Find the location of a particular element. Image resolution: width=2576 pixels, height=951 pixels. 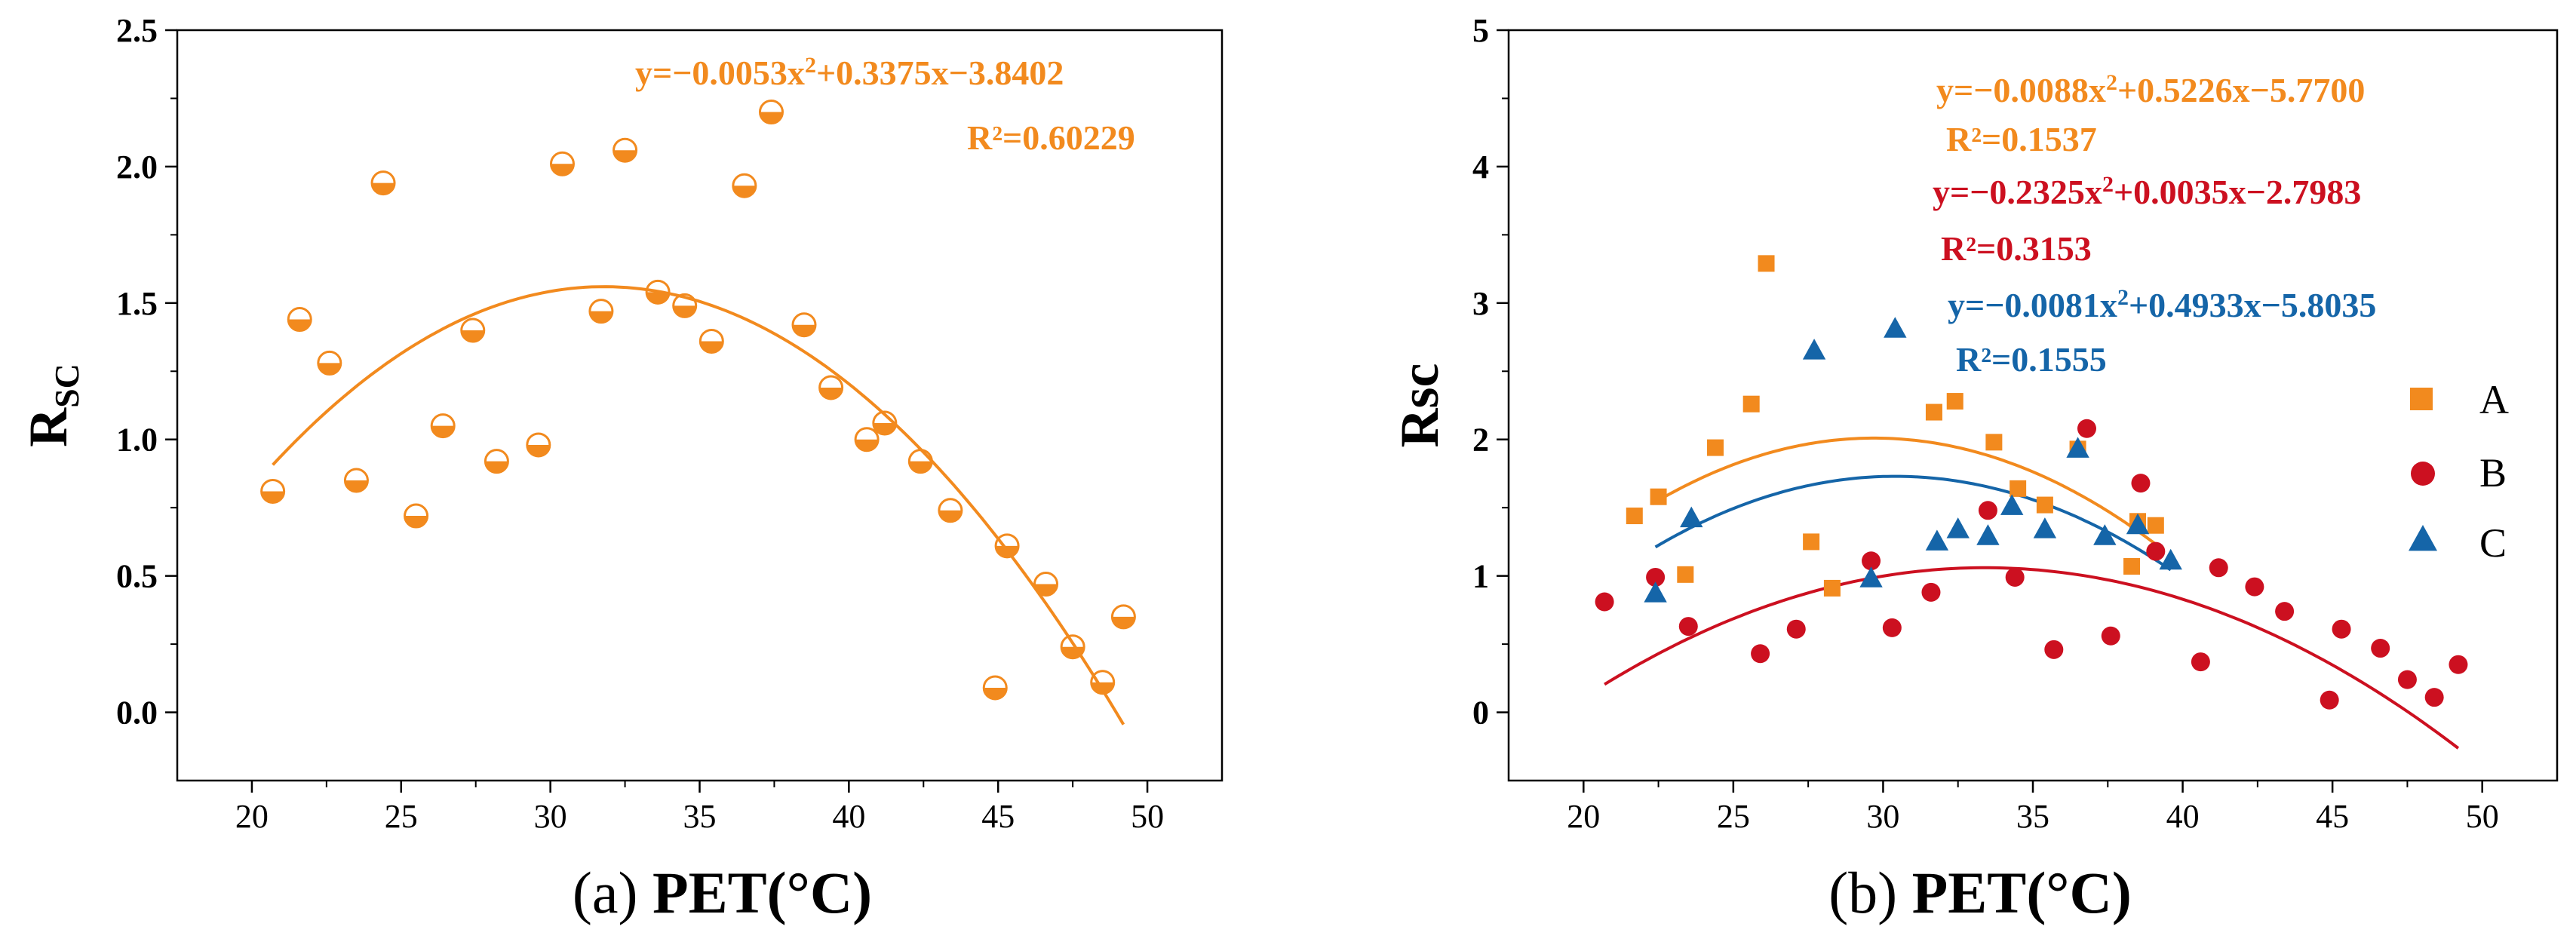

panel-b-x-tick-label: 35 is located at coordinates (2032, 816).